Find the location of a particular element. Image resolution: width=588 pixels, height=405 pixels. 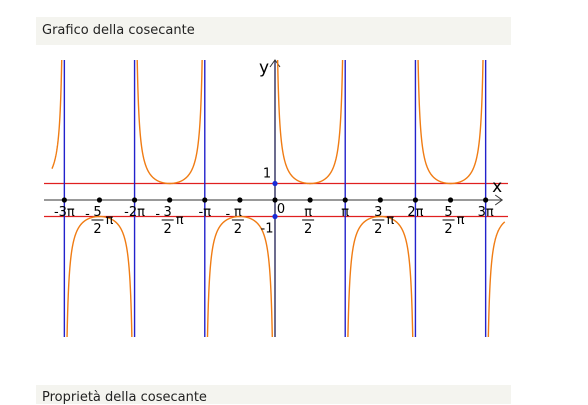

x-tick-label: 0 is located at coordinates (281, 209).